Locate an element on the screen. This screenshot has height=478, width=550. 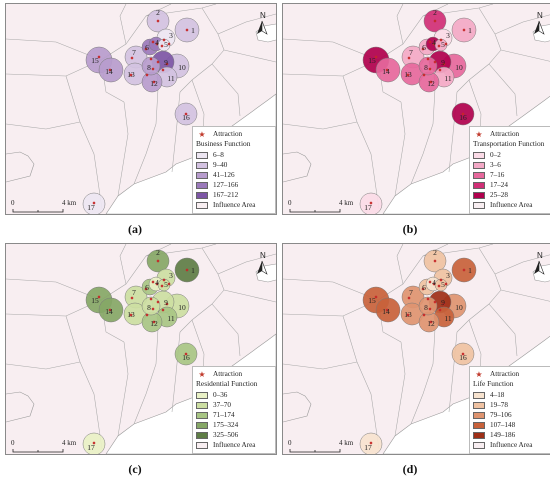
site-label-14: 14 is located at coordinates (386, 71).